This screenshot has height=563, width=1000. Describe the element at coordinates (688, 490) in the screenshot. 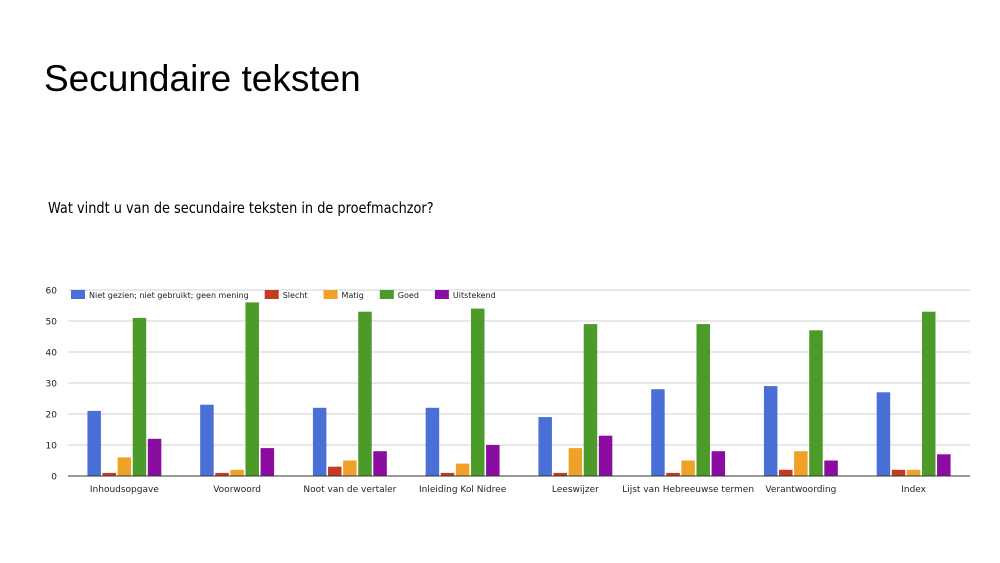

I see `x-tick-label: Lijst van Hebreeuwse termen` at that location.